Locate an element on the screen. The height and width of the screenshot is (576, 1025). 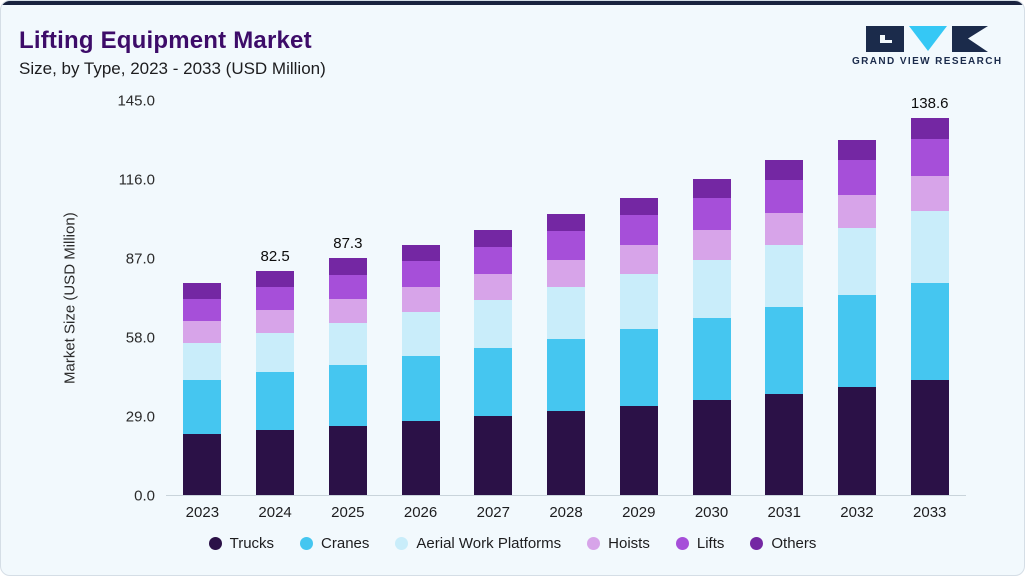
bar-column-2032 is located at coordinates (857, 298).